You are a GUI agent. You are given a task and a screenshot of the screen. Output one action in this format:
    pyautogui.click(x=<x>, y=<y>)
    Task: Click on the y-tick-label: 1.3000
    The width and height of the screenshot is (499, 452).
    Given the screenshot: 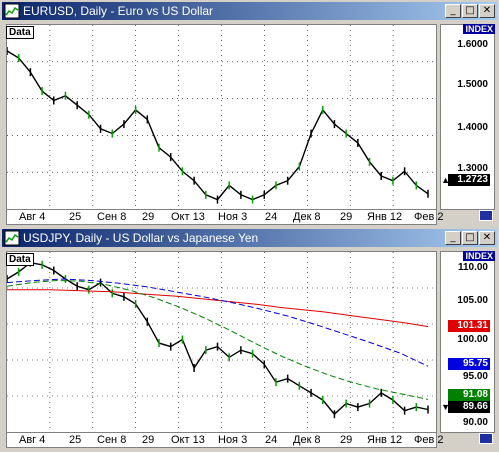 What is the action you would take?
    pyautogui.click(x=472, y=168)
    